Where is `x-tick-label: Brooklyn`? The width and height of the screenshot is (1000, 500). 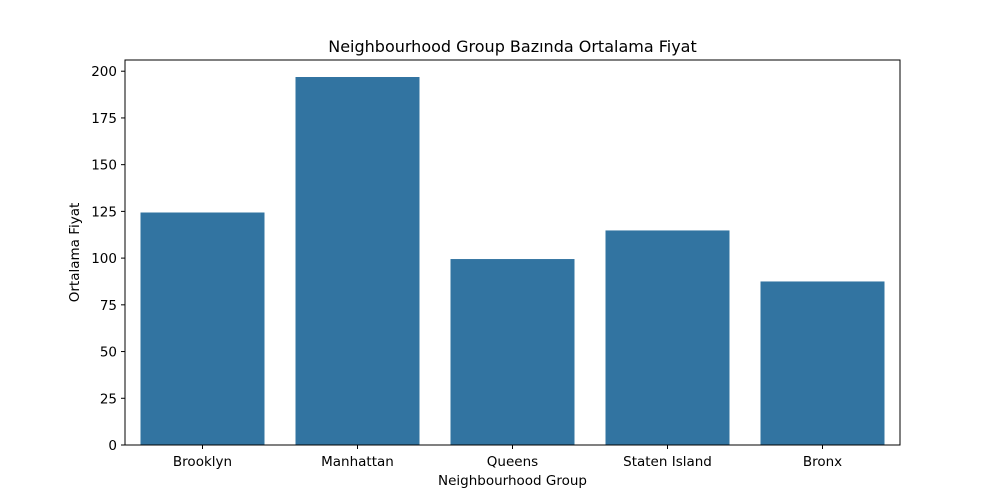
x-tick-label: Brooklyn is located at coordinates (202, 462).